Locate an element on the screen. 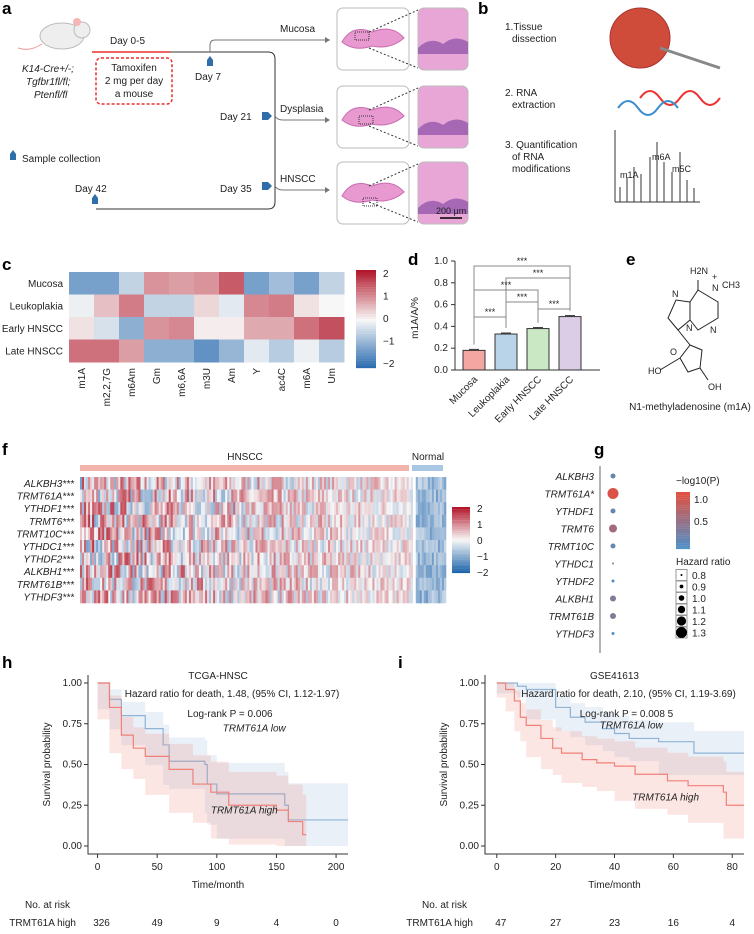  mouse-genotype-line: Ptenfl/fl is located at coordinates (51, 95).